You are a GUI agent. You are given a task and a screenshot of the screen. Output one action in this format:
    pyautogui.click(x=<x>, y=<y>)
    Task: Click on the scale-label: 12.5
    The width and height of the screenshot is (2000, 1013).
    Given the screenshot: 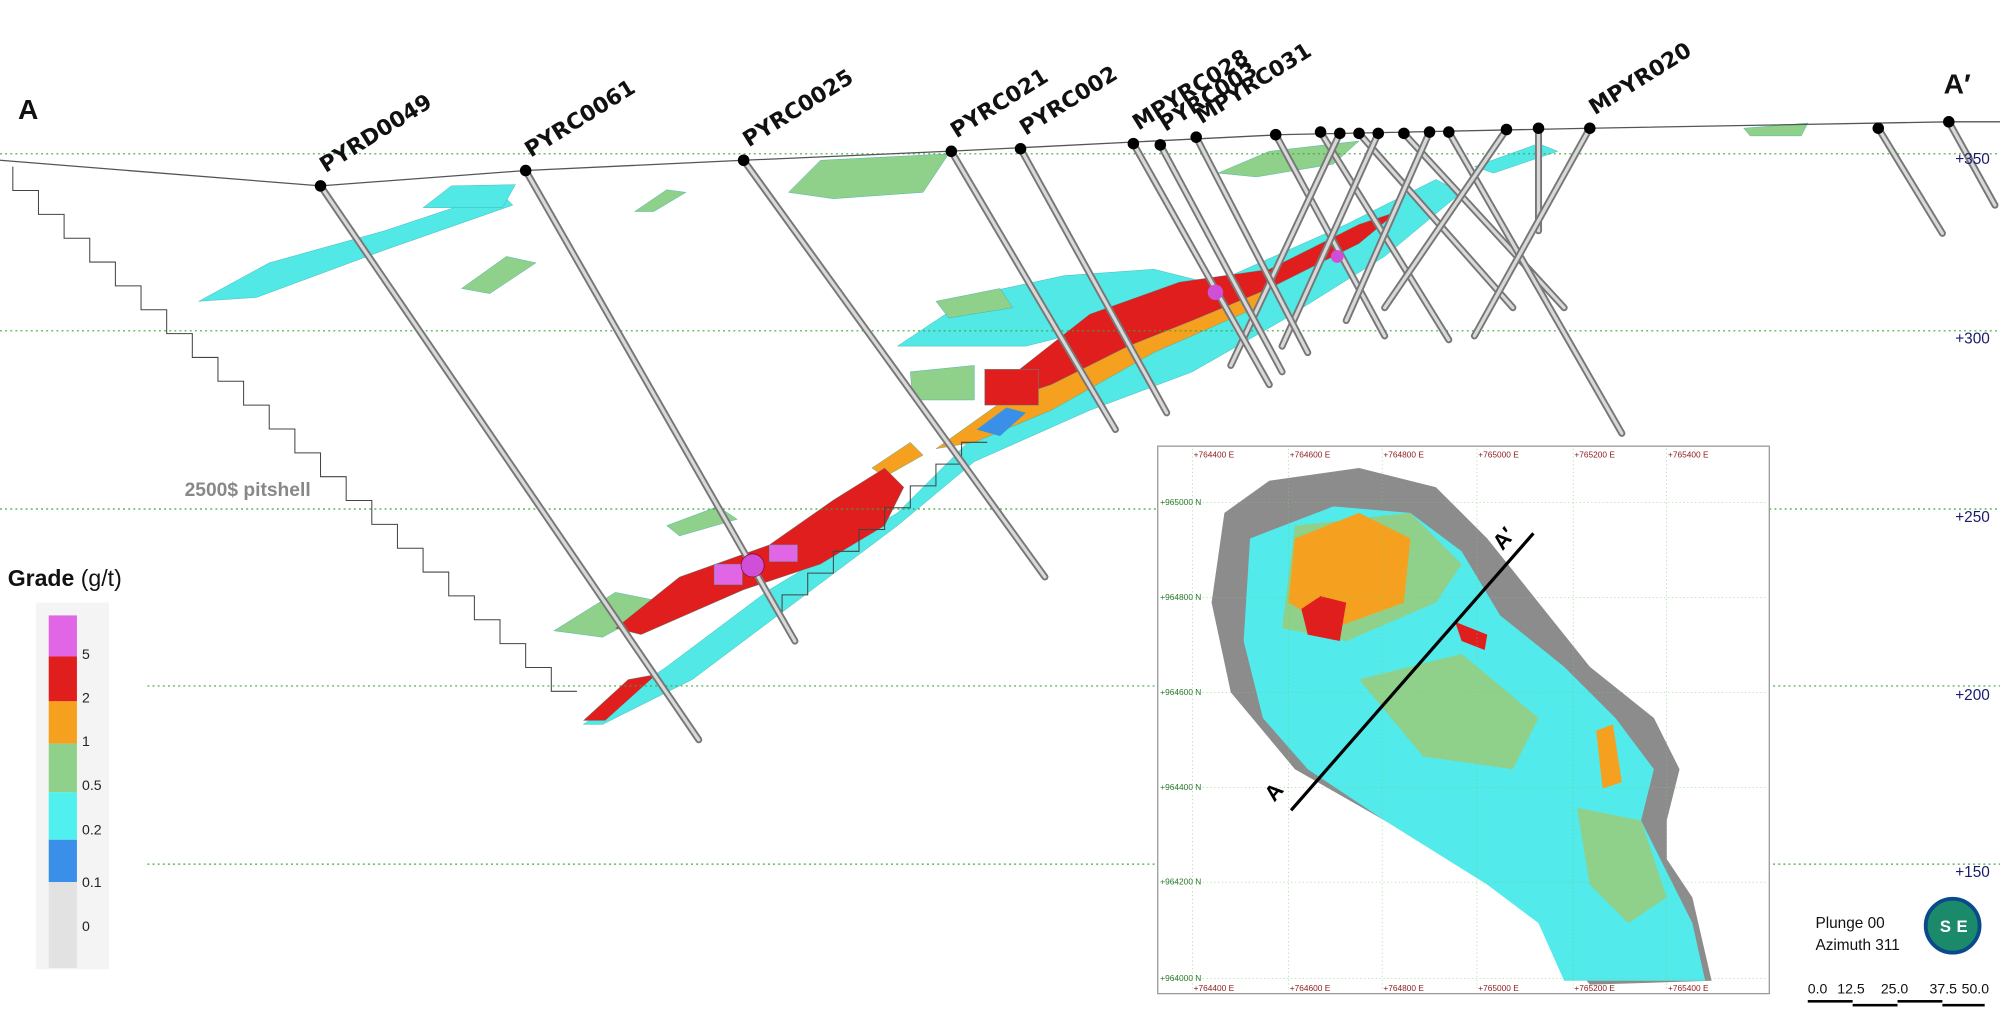 What is the action you would take?
    pyautogui.click(x=1851, y=989)
    